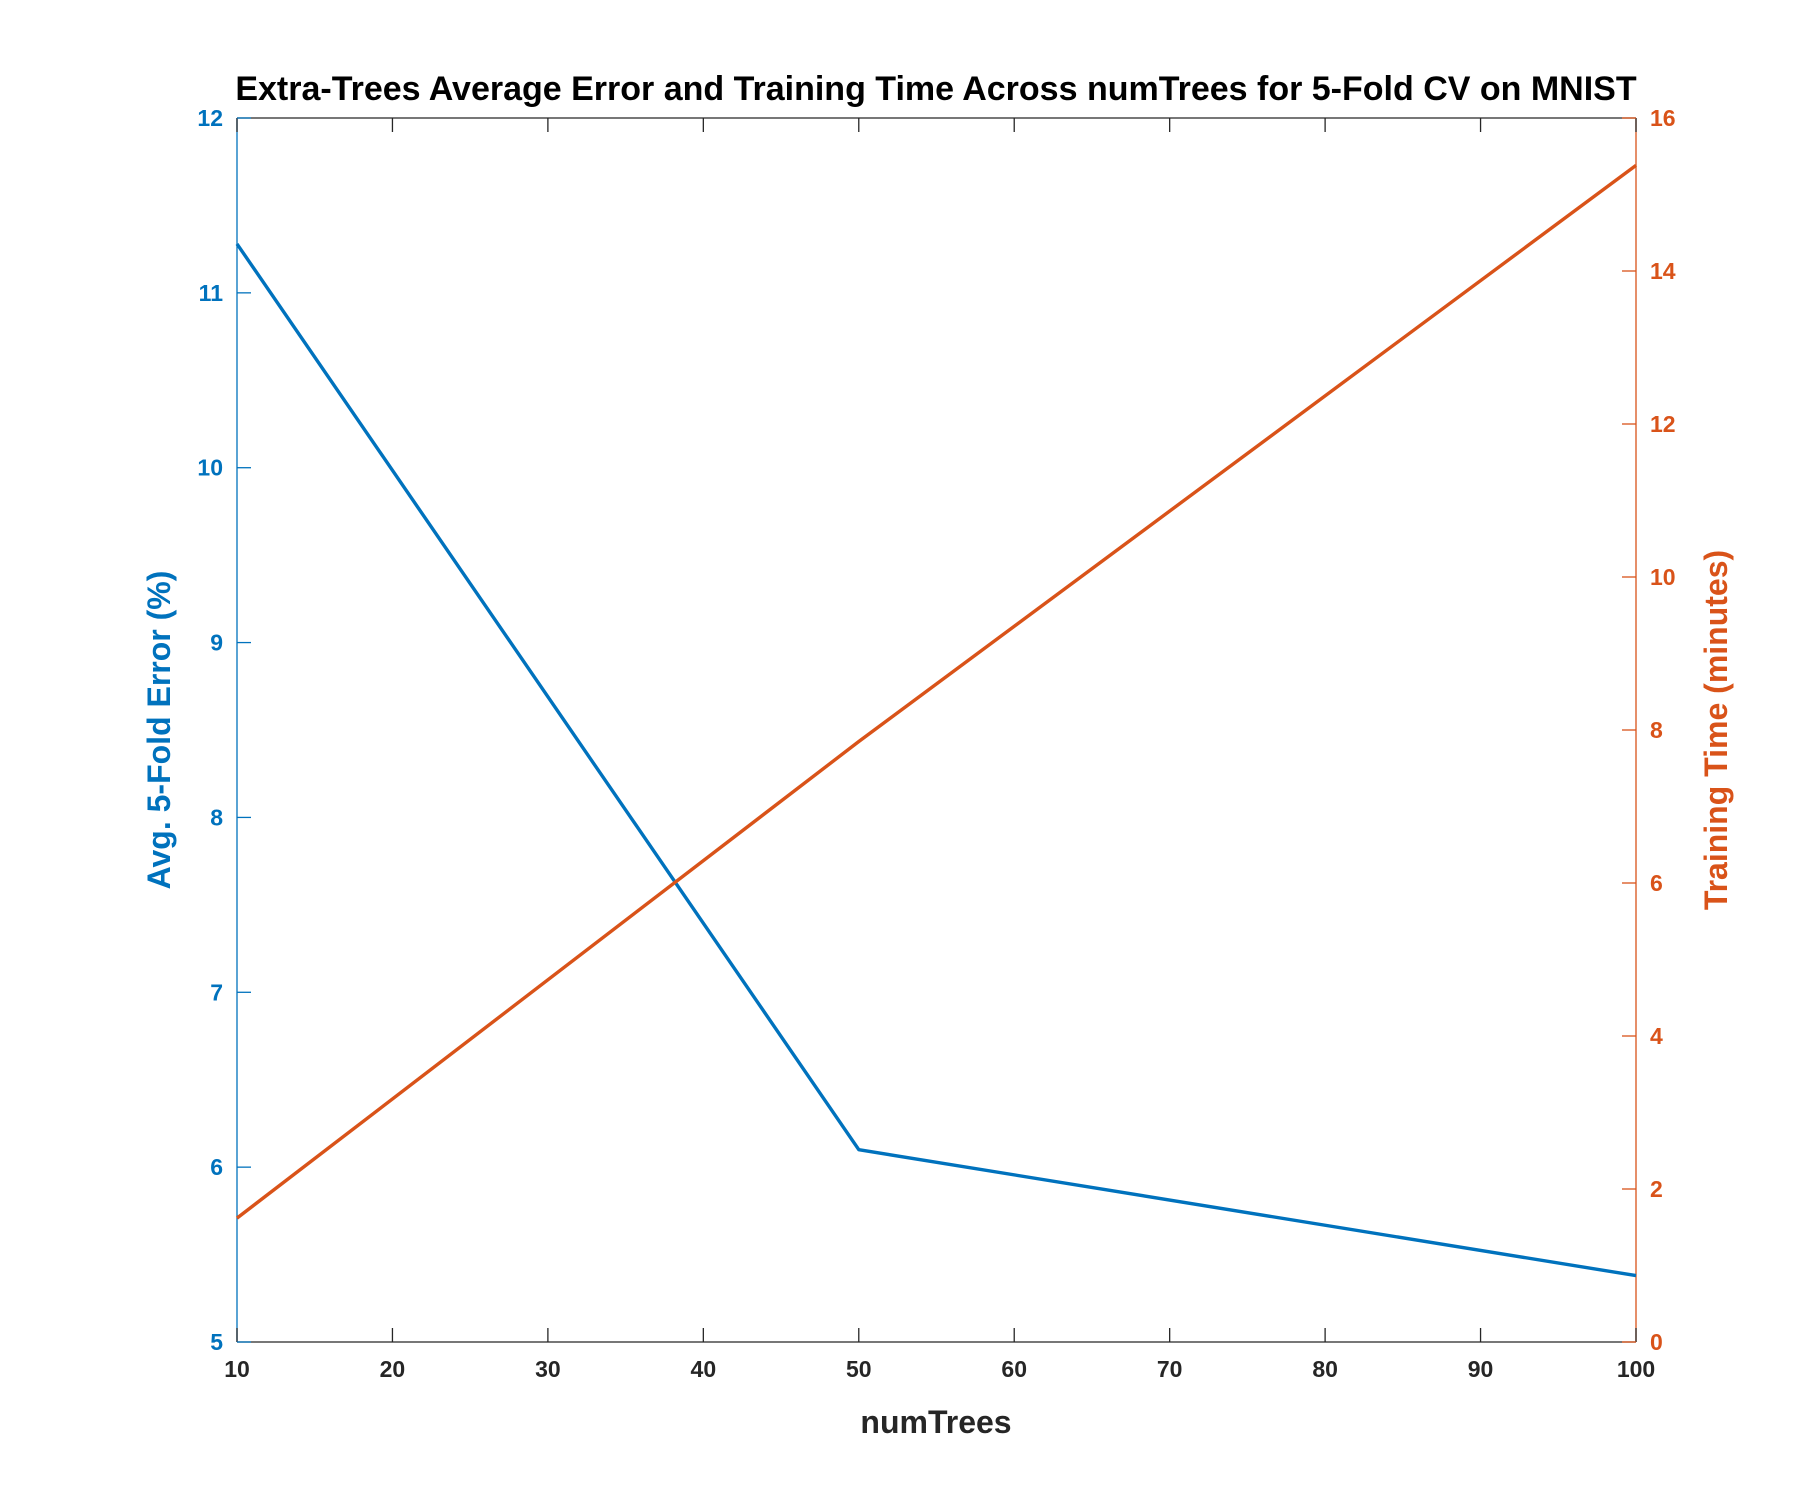  Describe the element at coordinates (548, 1369) in the screenshot. I see `x-tick-label: 30` at that location.